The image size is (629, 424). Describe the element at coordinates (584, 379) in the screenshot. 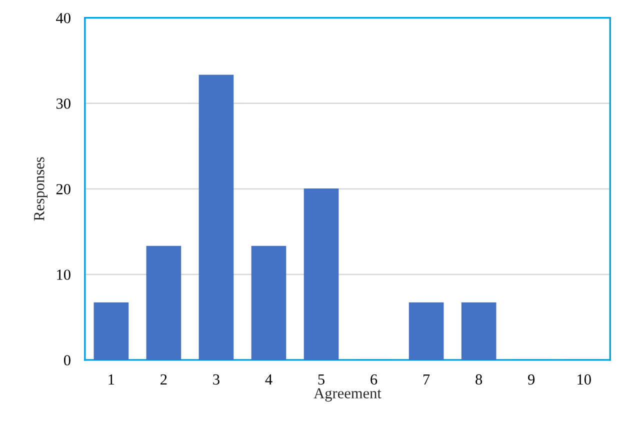

I see `x-tick-label: 10` at that location.